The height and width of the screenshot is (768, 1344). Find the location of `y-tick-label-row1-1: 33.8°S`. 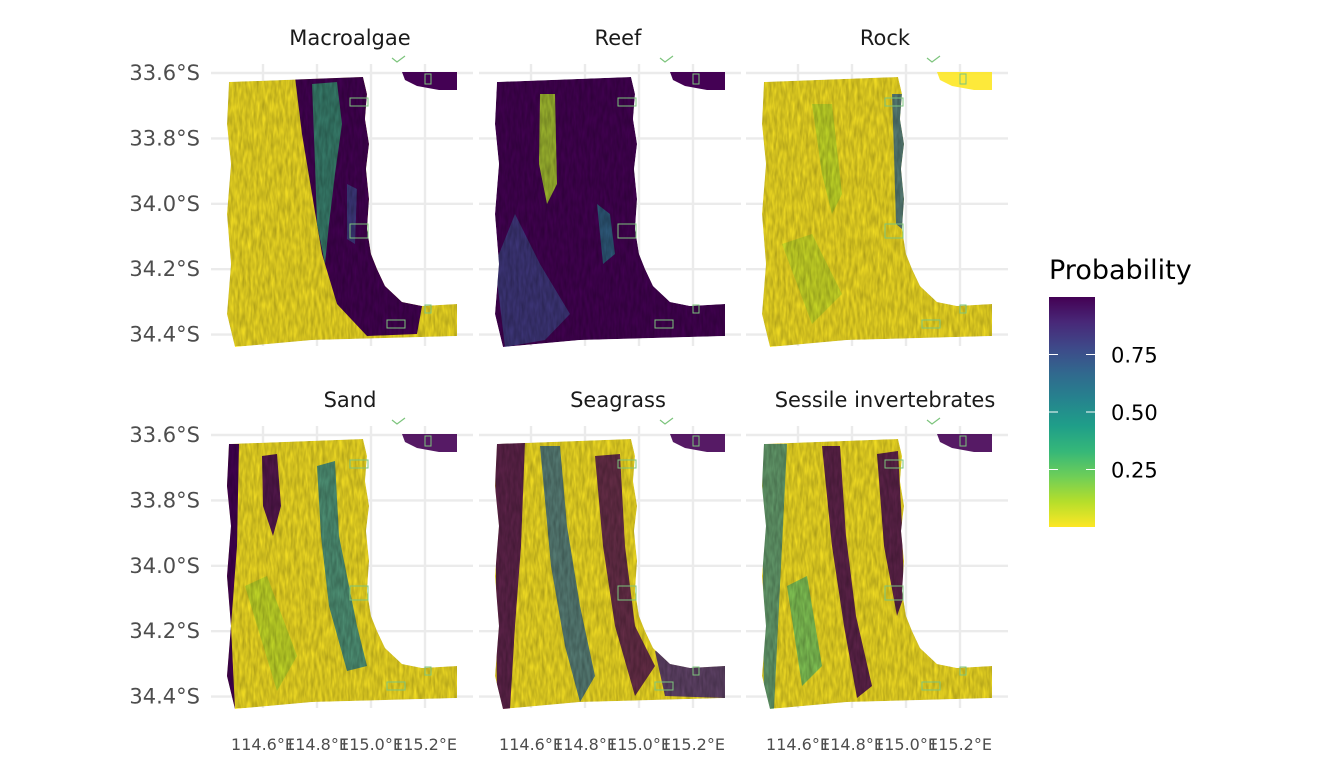

y-tick-label-row1-1: 33.8°S is located at coordinates (164, 500).